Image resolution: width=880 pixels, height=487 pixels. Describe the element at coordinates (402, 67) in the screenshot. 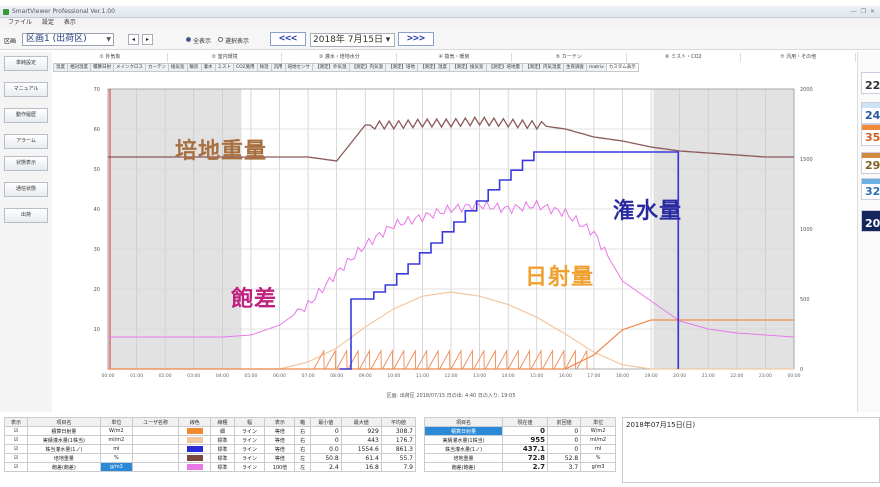

I see `subtab-16: 【測定】培地` at that location.